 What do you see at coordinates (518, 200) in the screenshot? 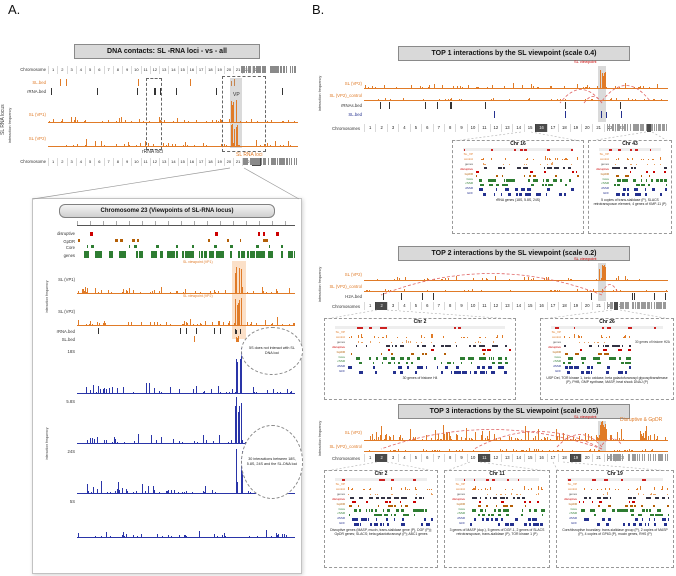
I see `detail-box-caption: rRNA genes (18S, 5.8S, 24S)` at bounding box center [518, 200].